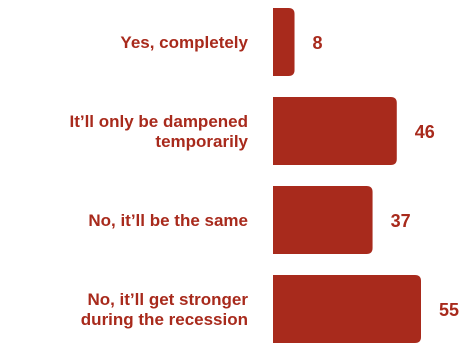  What do you see at coordinates (201, 141) in the screenshot?
I see `category-label-line: temporarily` at bounding box center [201, 141].